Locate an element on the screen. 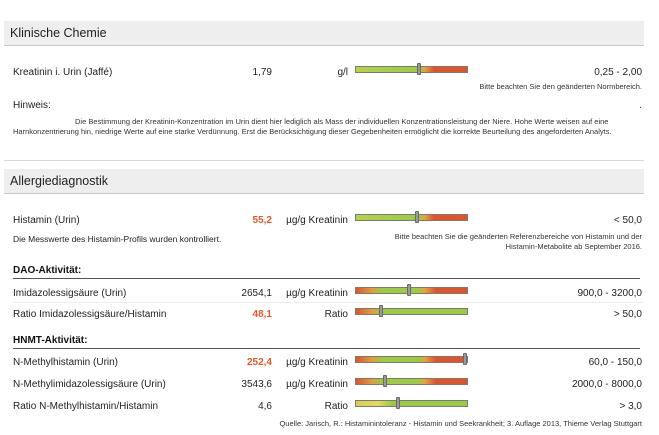 This screenshot has width=659, height=435. kreatinin-unit: g/l is located at coordinates (342, 72).